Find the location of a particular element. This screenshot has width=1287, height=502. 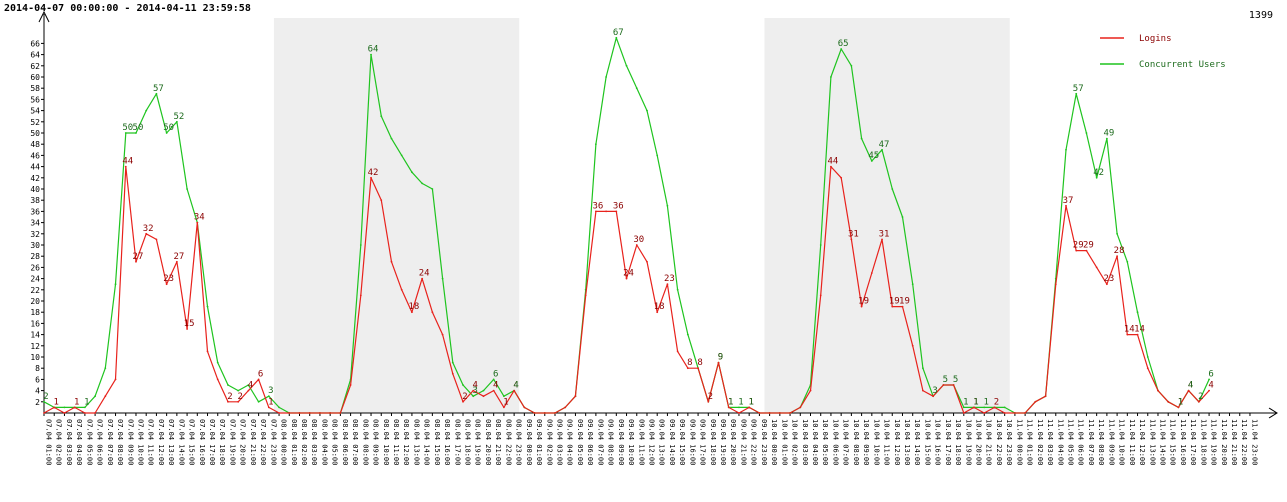

x-tick-label: 11.04 06:00 is located at coordinates (1081, 442).